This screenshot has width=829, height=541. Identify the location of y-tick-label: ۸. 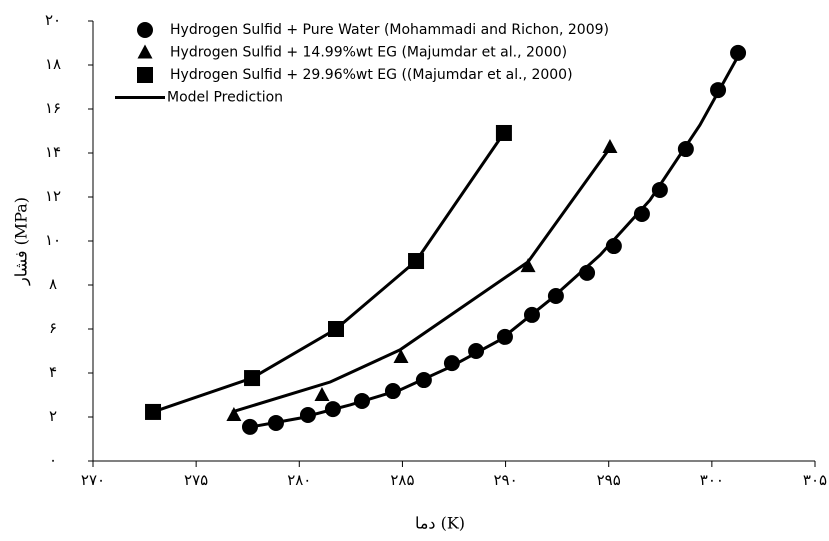
(53, 284).